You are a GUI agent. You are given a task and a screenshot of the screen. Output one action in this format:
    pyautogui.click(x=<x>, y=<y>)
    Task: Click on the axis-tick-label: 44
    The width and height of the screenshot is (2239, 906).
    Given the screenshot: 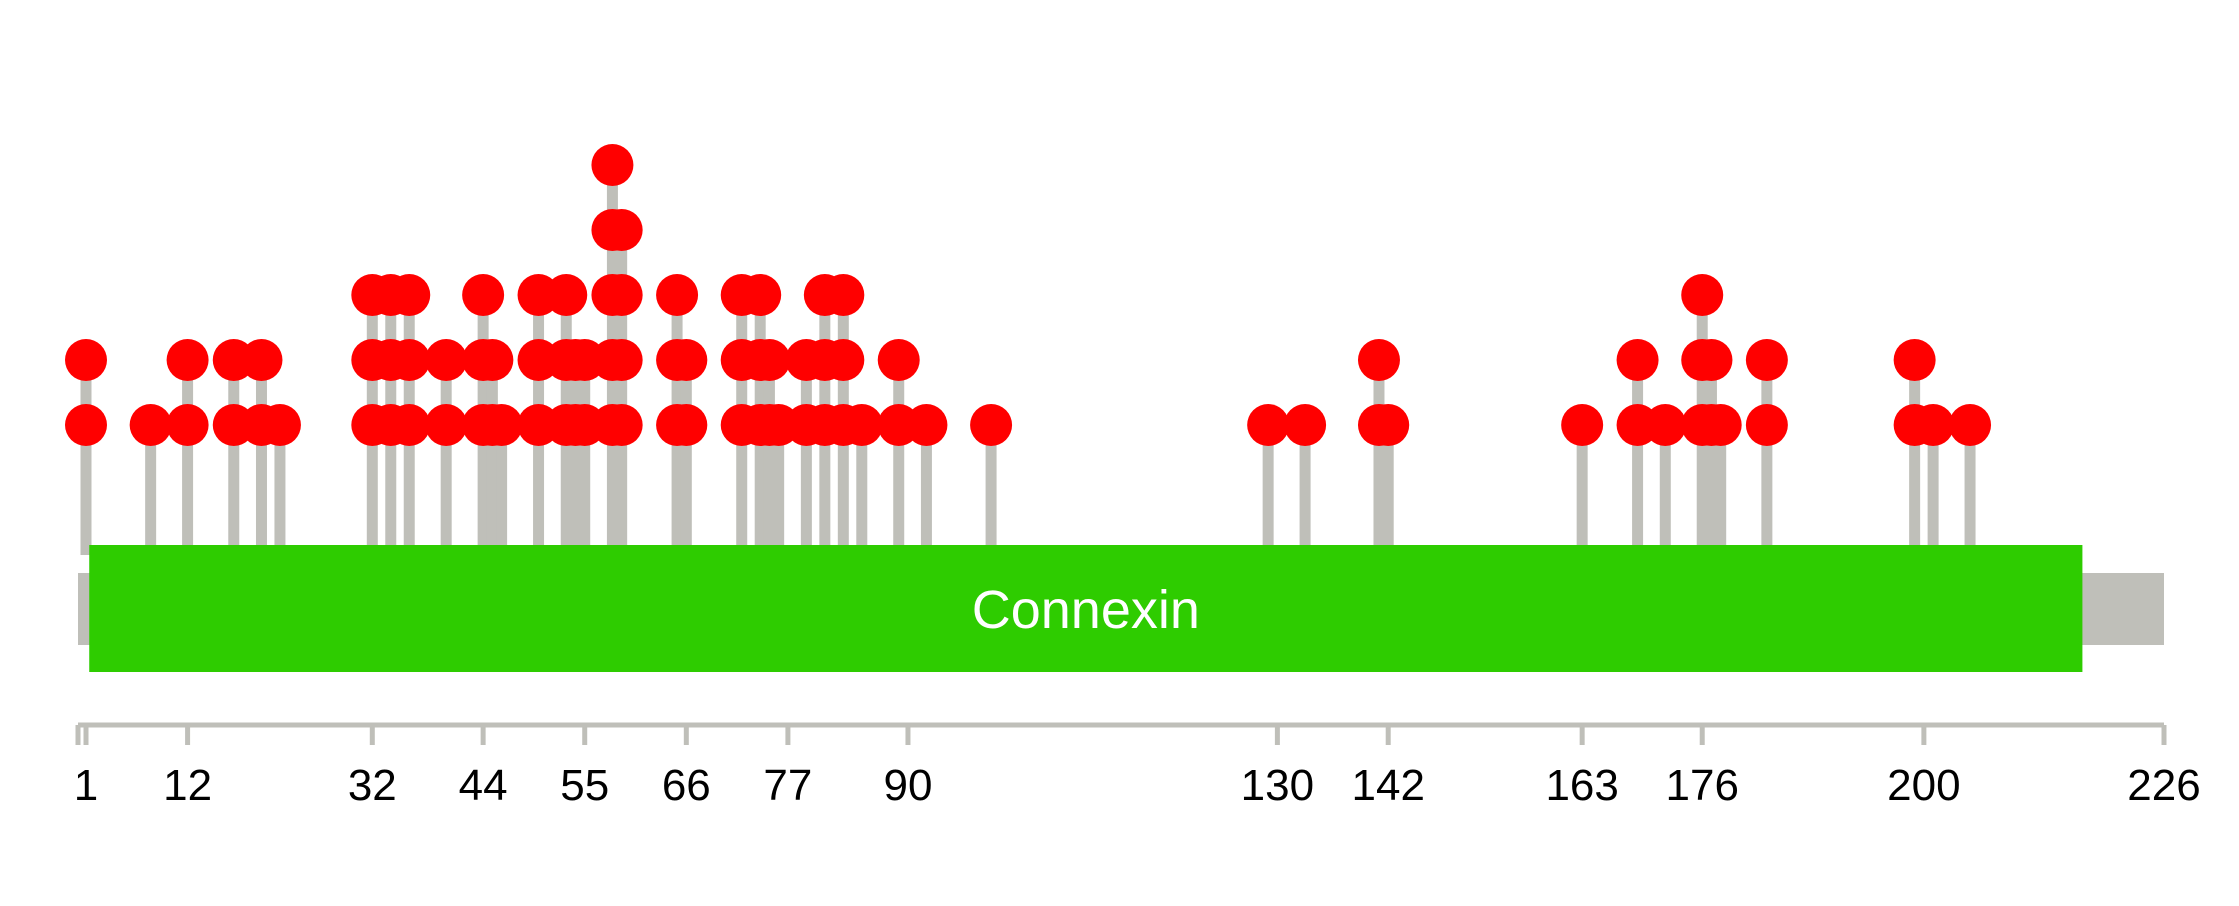 What is the action you would take?
    pyautogui.click(x=483, y=785)
    